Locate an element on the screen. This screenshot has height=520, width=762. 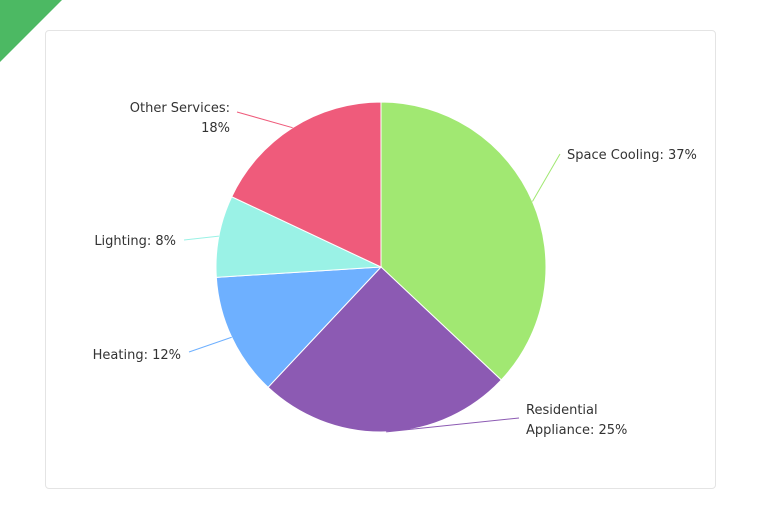
leader-line-residential-appliance is located at coordinates (453, 425).